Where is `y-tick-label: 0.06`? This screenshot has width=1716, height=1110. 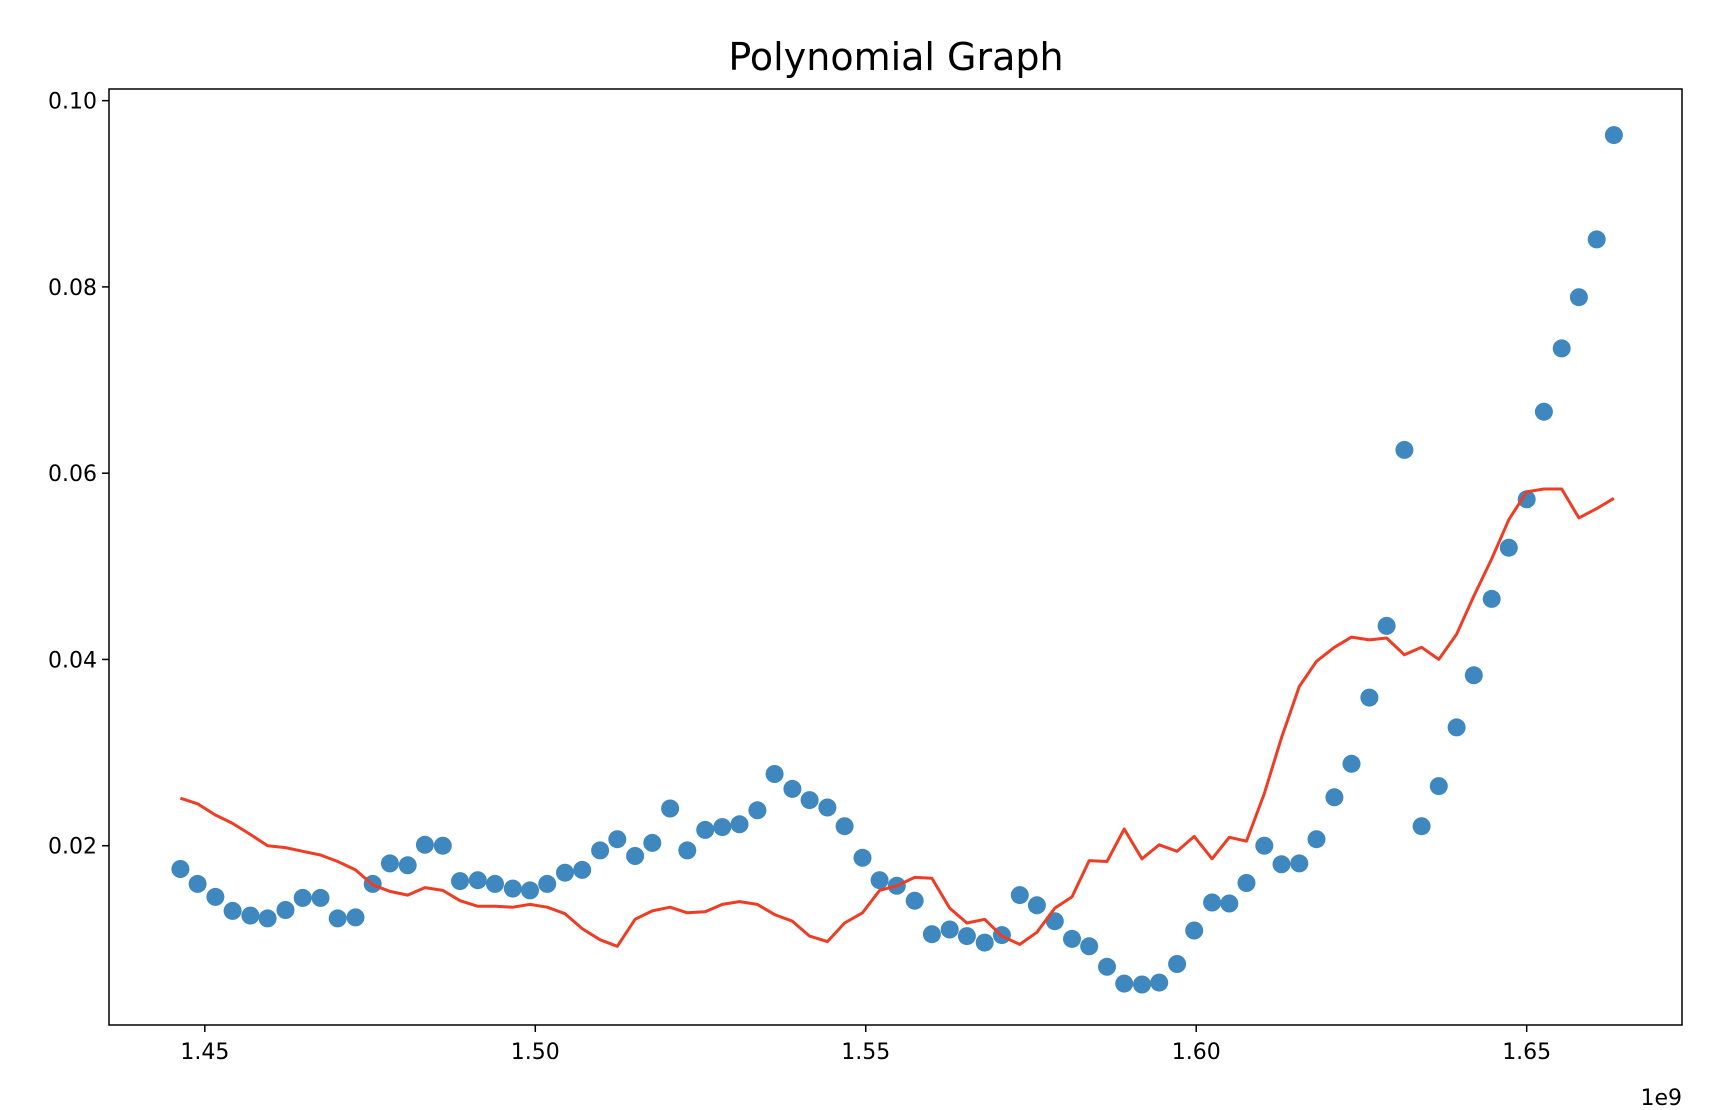 y-tick-label: 0.06 is located at coordinates (72, 474).